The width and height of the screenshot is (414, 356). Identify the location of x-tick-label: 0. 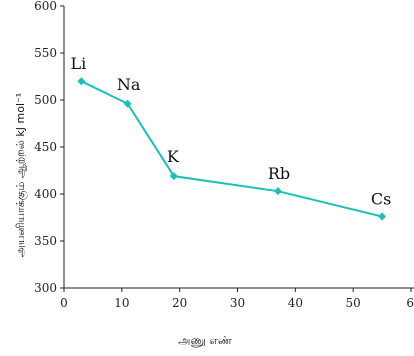
(64, 303).